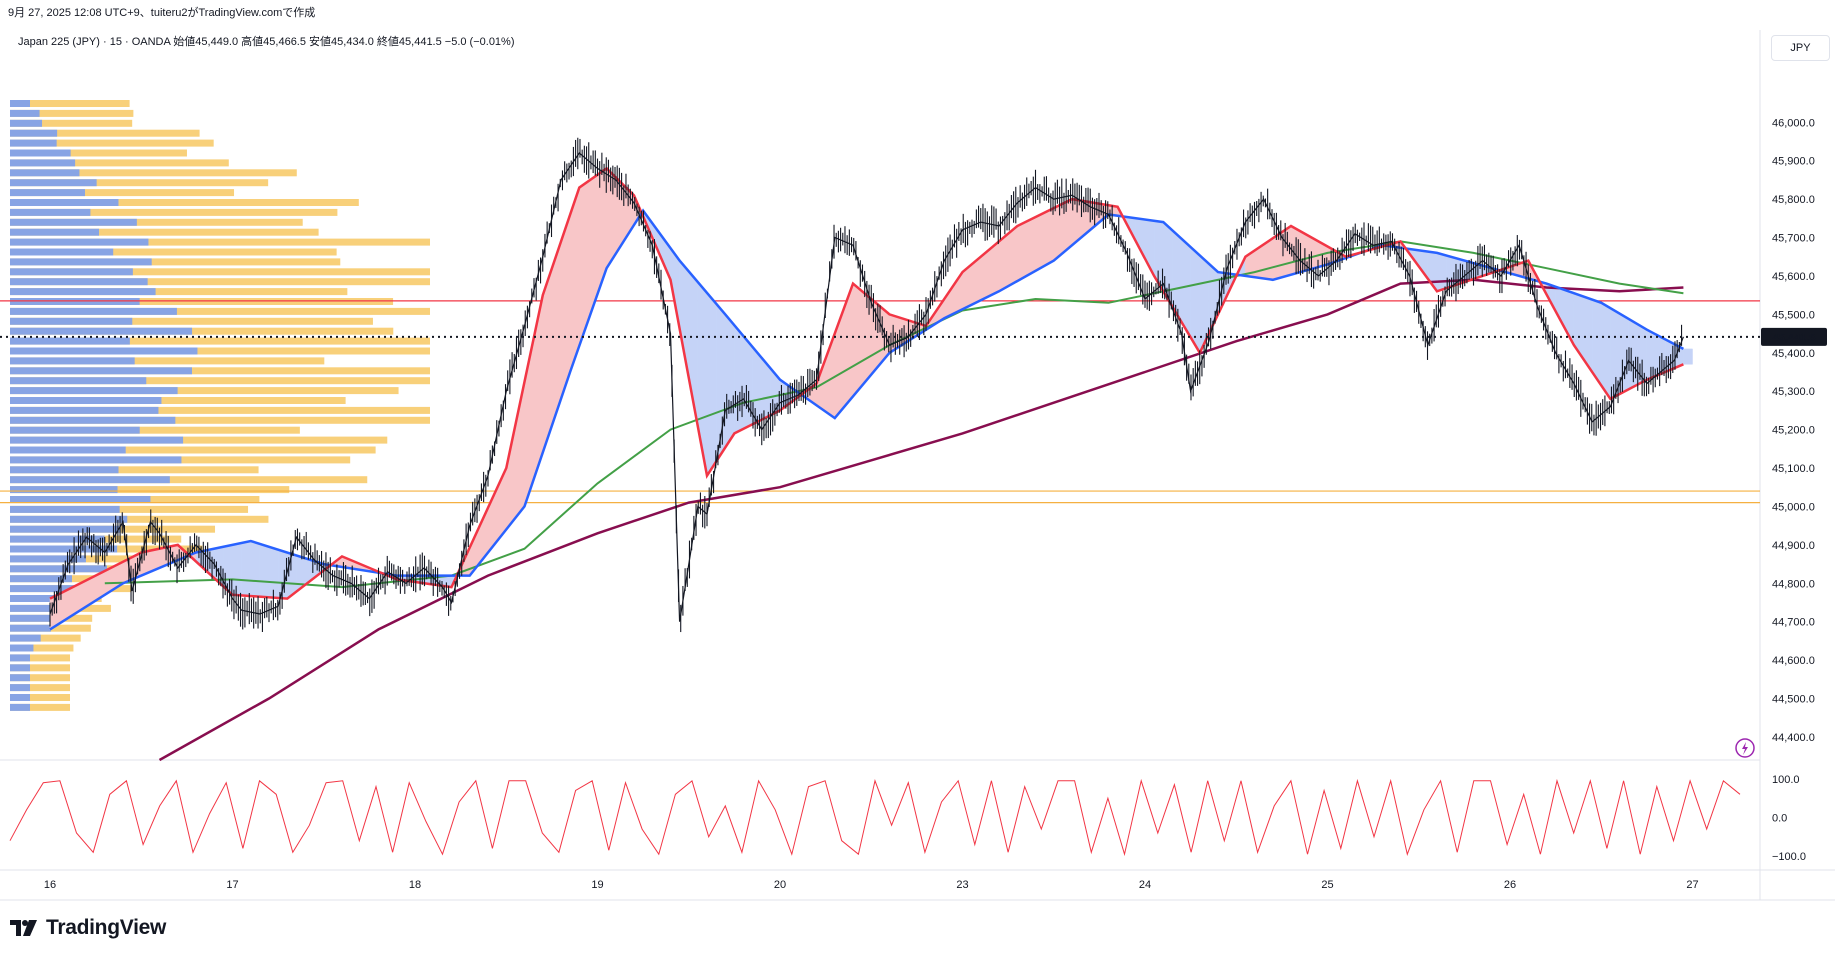  What do you see at coordinates (1793, 584) in the screenshot?
I see `price-tick-label: 44,800.0` at bounding box center [1793, 584].